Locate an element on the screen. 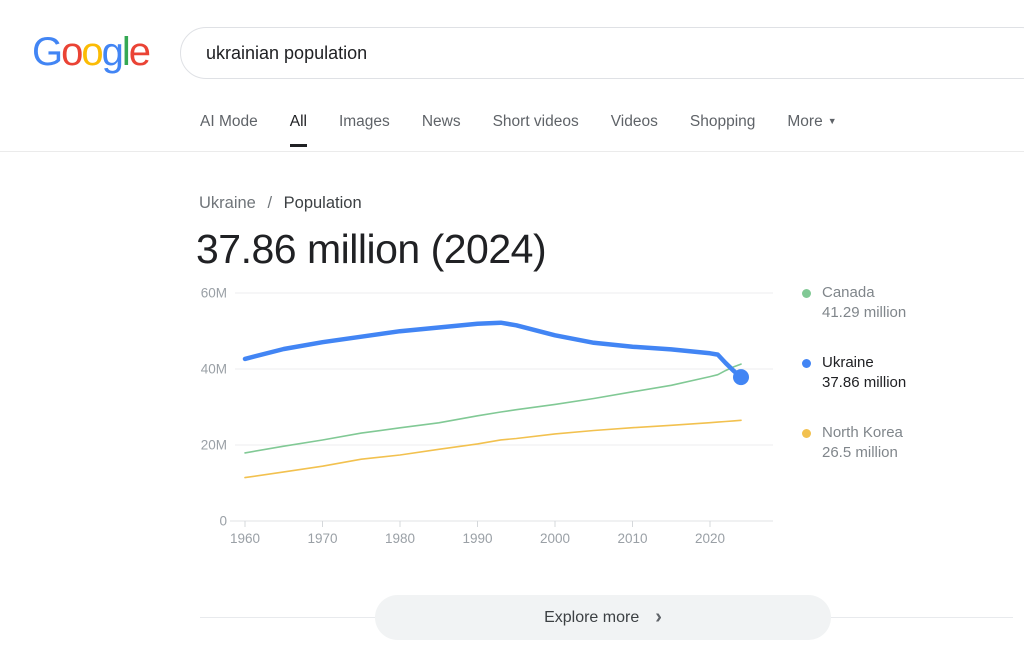  tab-videos: Videos is located at coordinates (634, 121).